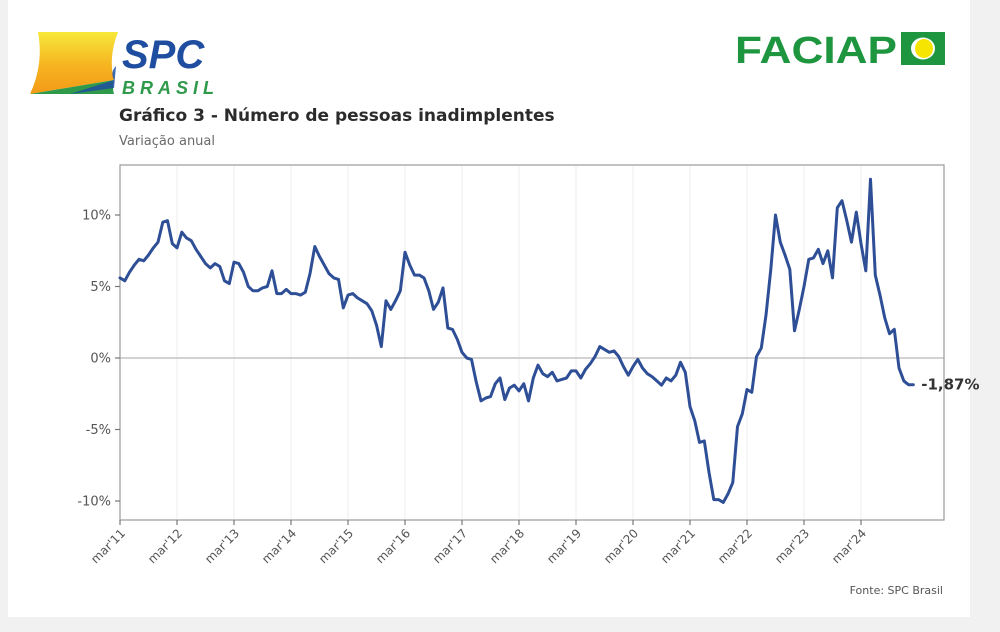 The image size is (1000, 632). I want to click on spc-brasil-logo: SPC BRASIL, so click(124, 65).